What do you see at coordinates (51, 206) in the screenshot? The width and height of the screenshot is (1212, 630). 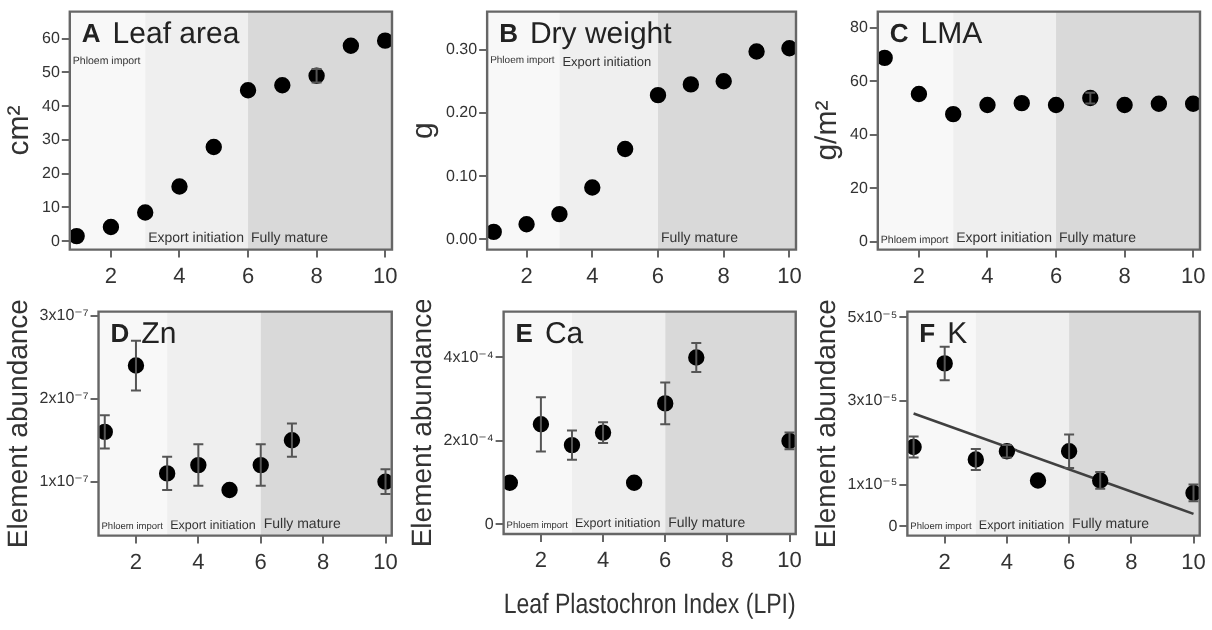 I see `y-tick-label: 10` at bounding box center [51, 206].